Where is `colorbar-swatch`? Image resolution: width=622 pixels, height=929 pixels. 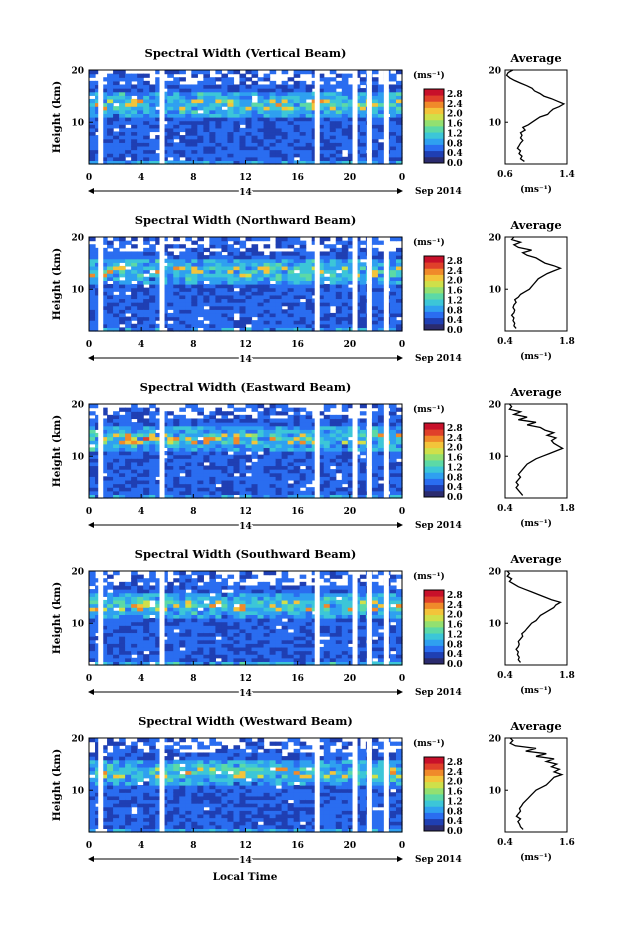
colorbar-swatch is located at coordinates (434, 111).